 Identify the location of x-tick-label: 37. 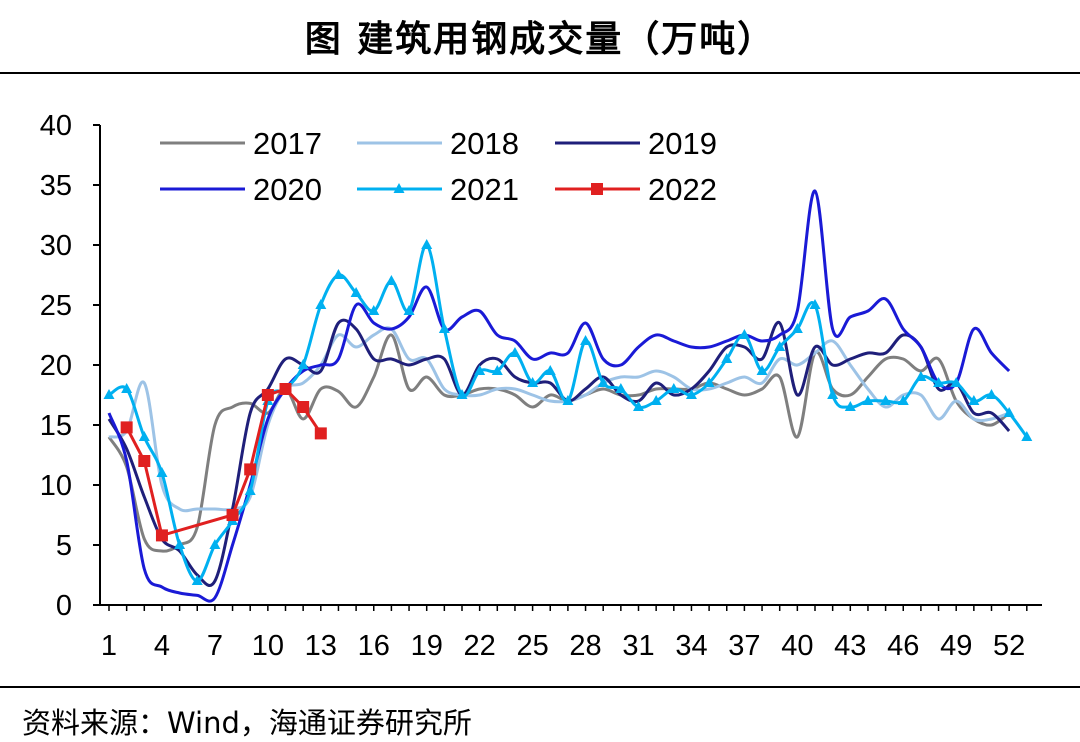
(744, 646).